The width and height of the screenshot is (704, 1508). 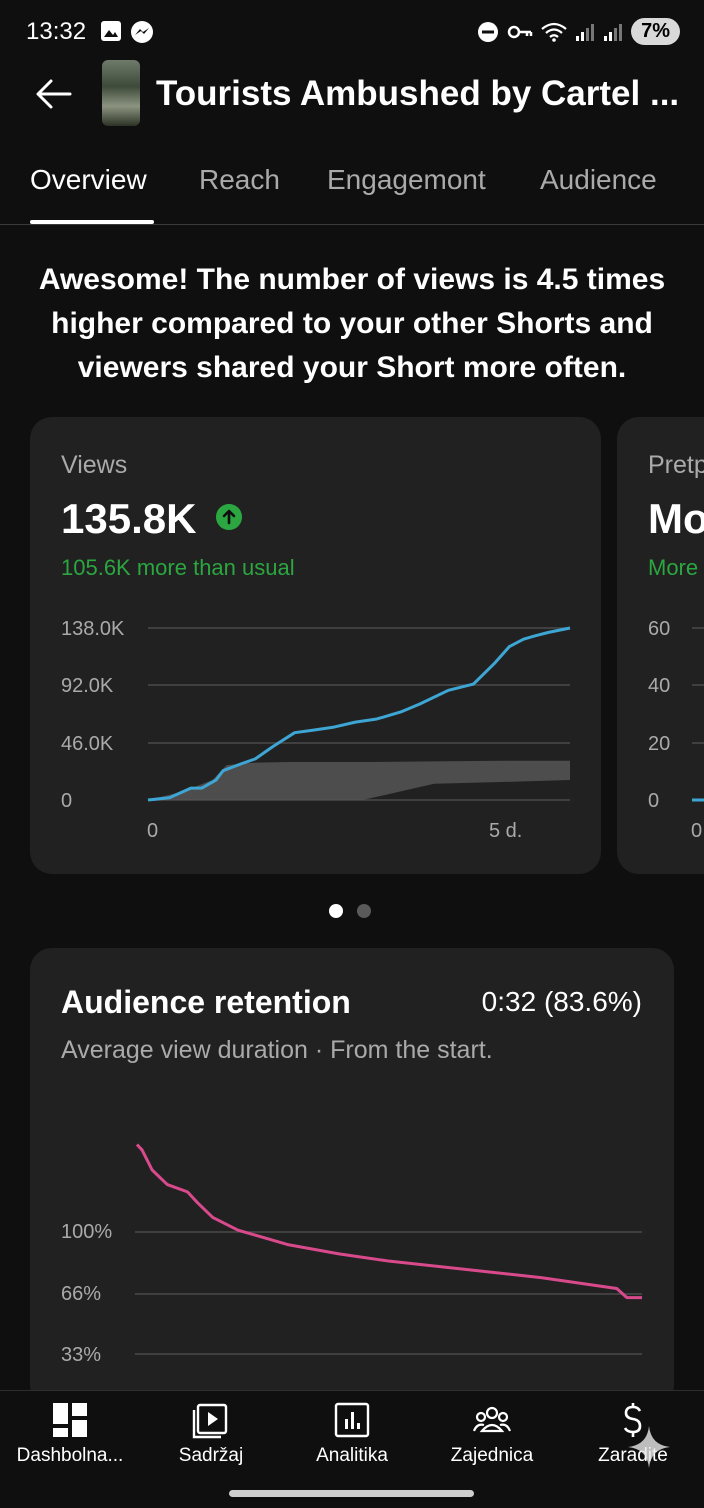 I want to click on next-metric-comparison: More, so click(x=673, y=567).